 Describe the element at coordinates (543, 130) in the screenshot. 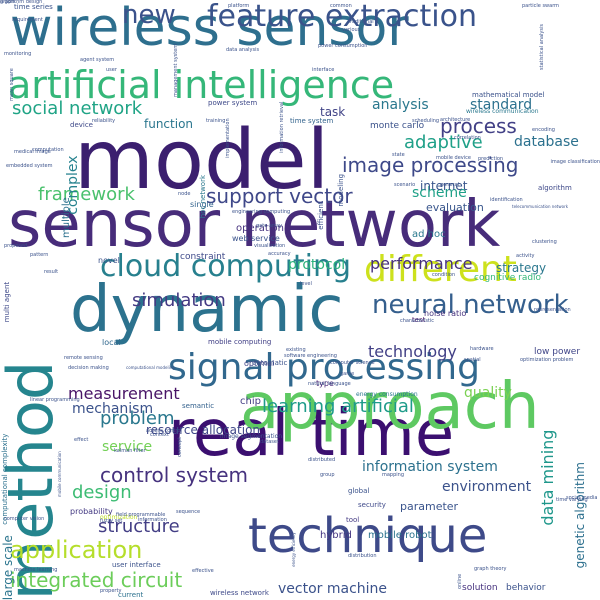

I see `word-encoding: encoding` at that location.